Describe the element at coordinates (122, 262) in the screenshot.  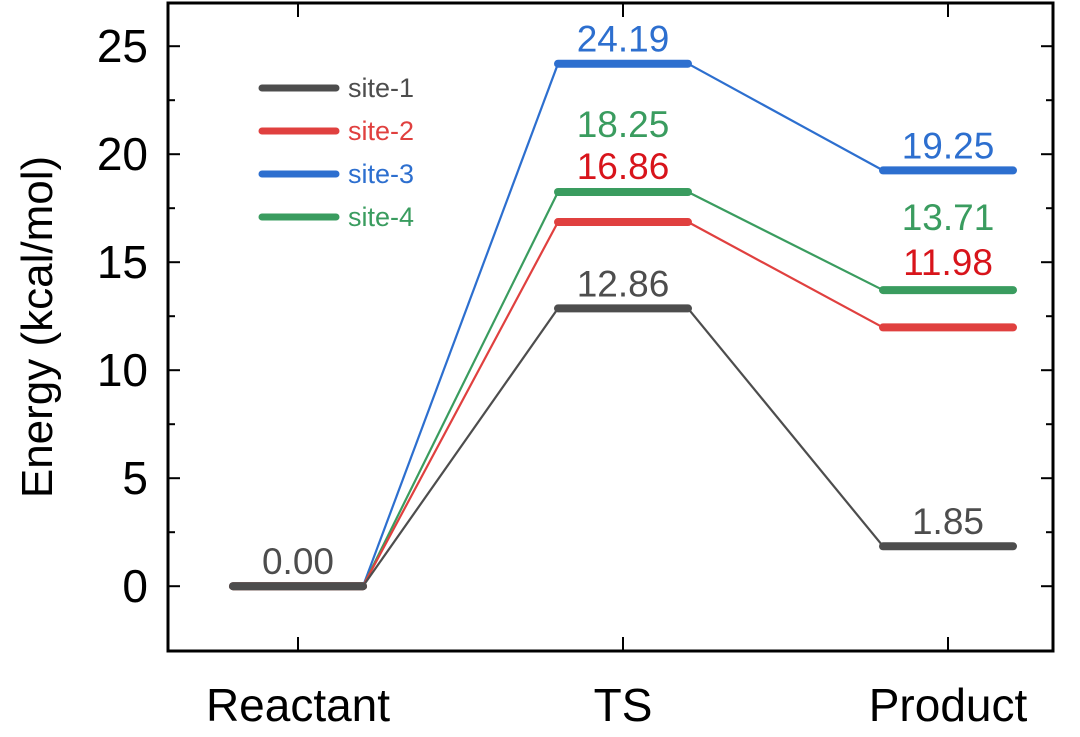
I see `y-tick-label: 15` at that location.